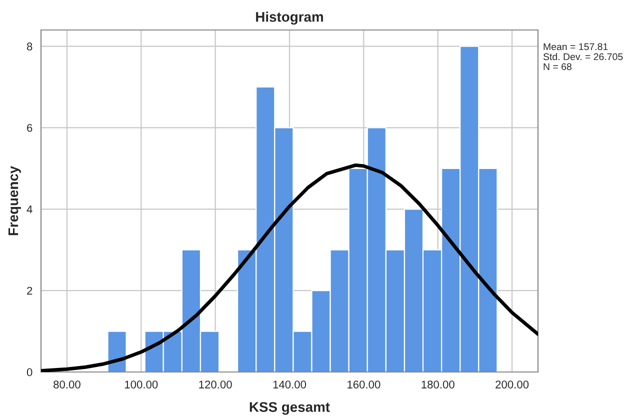 This screenshot has width=624, height=416. I want to click on y-axis-title: Frequency, so click(14, 201).